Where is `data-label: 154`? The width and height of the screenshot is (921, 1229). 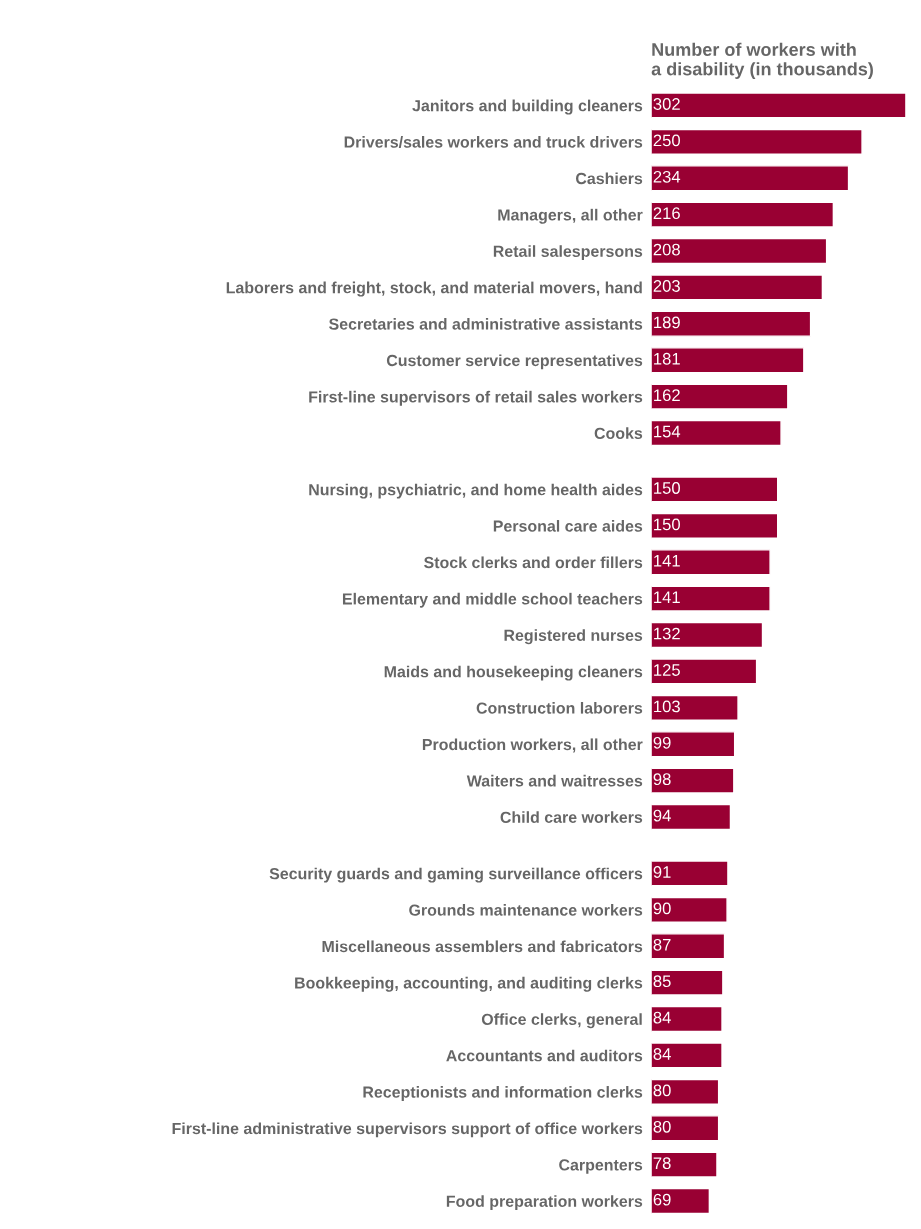 data-label: 154 is located at coordinates (667, 431).